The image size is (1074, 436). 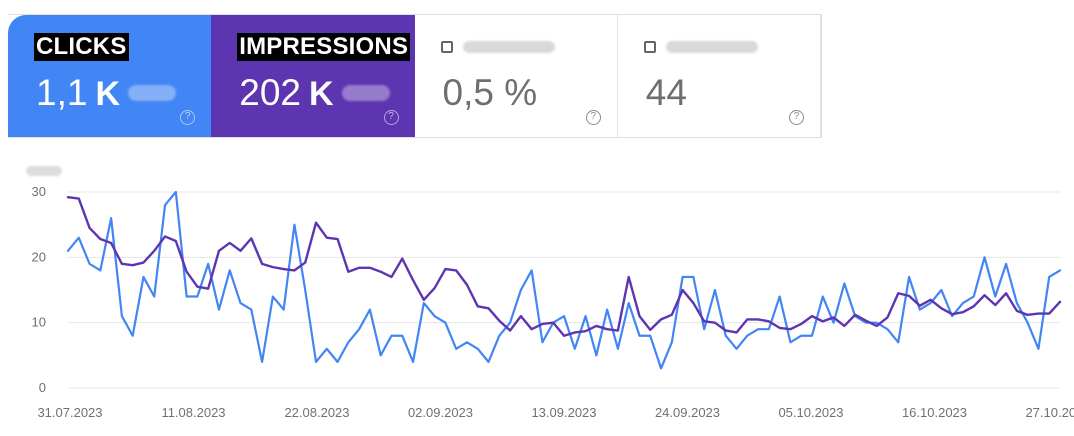 I want to click on x-tick-label: 11.08.2023, so click(x=193, y=412).